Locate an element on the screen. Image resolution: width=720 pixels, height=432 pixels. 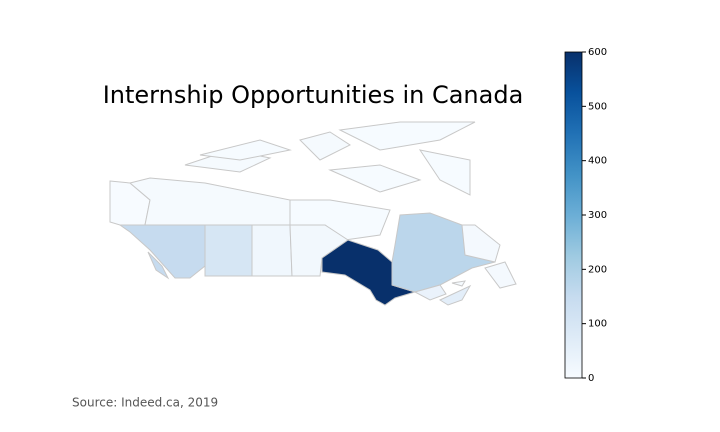
colorbar-tick-label: 400 is located at coordinates (597, 161).